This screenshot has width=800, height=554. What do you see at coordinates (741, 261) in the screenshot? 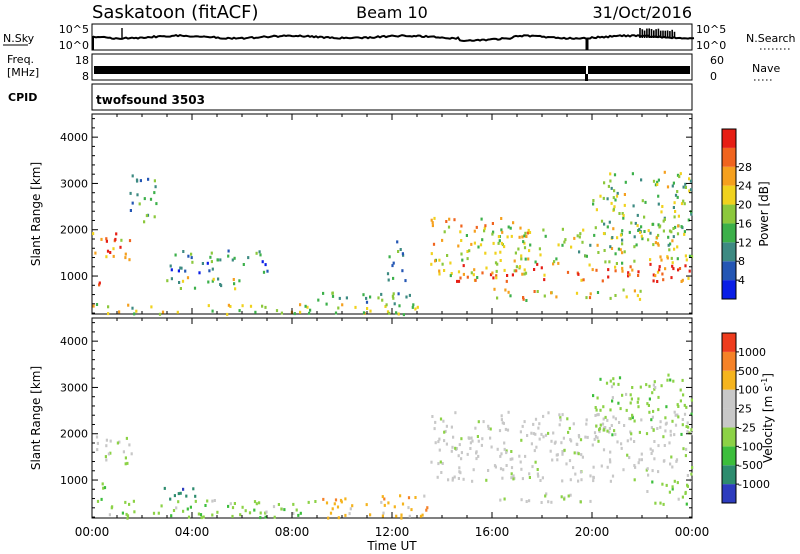
I see `colorbar-tick-label: 8` at bounding box center [741, 261].